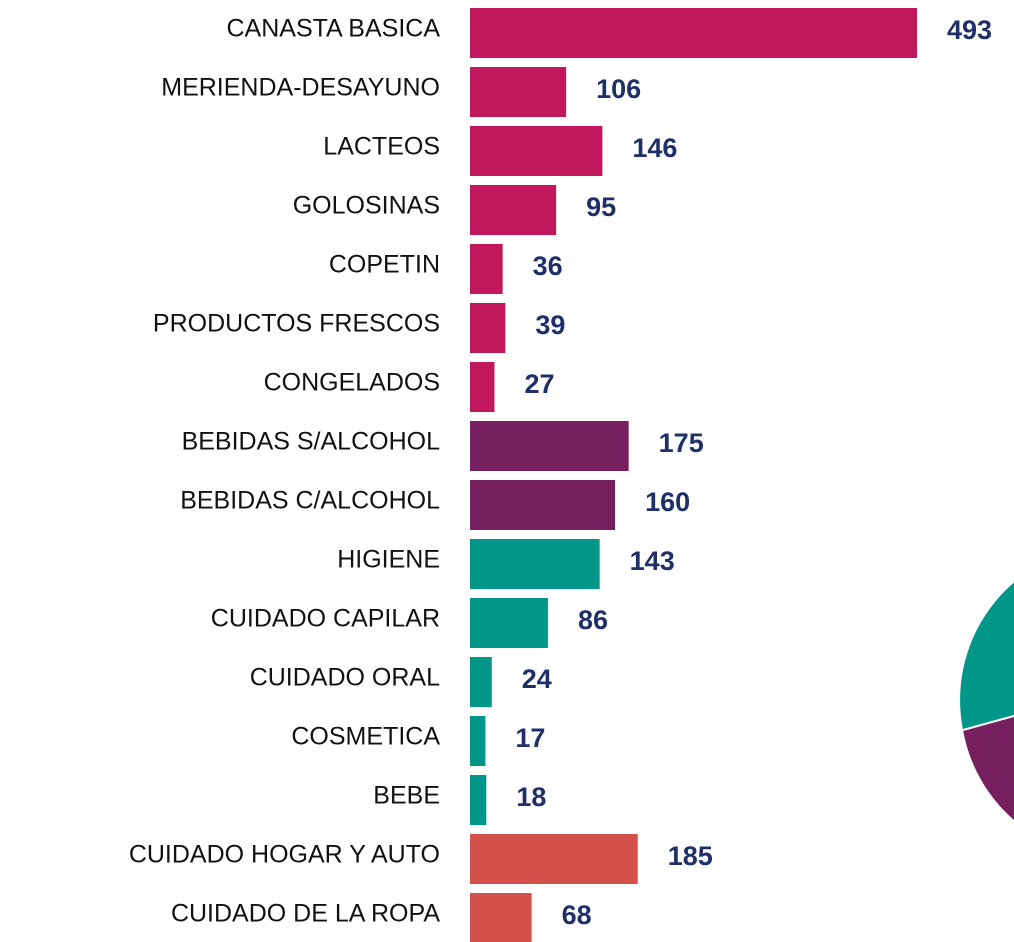  Describe the element at coordinates (530, 738) in the screenshot. I see `value-label: 17` at that location.